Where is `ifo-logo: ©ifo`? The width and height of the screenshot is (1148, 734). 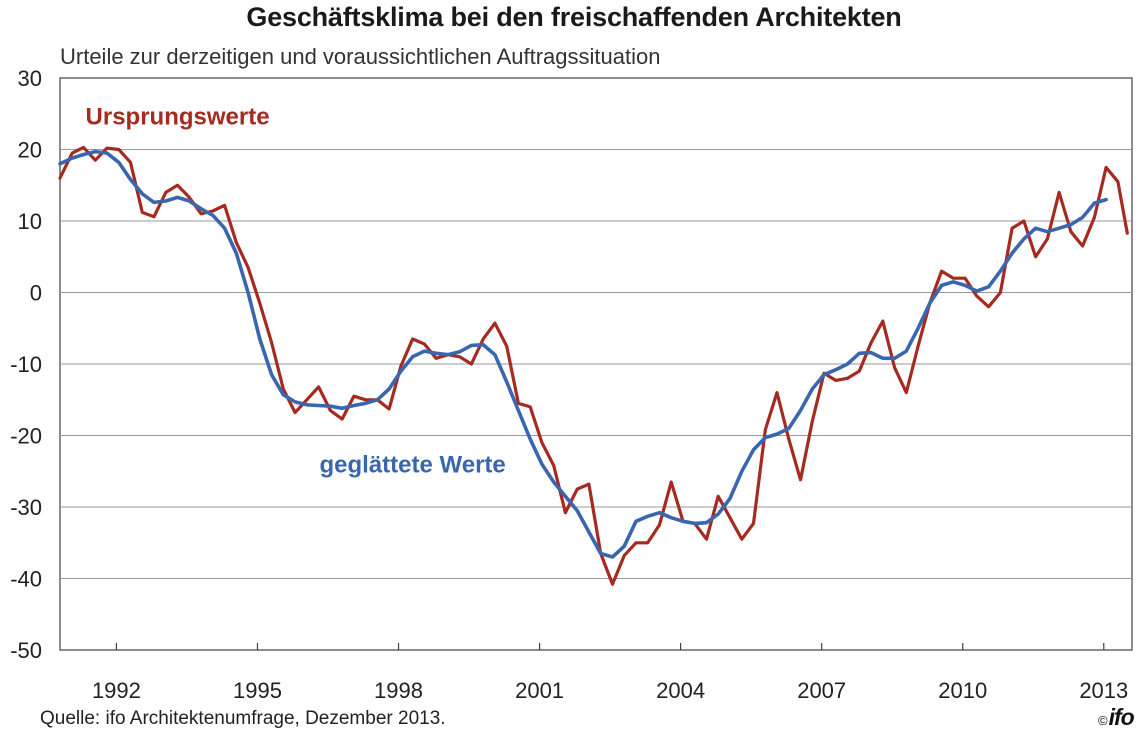 ifo-logo: ©ifo is located at coordinates (1116, 717).